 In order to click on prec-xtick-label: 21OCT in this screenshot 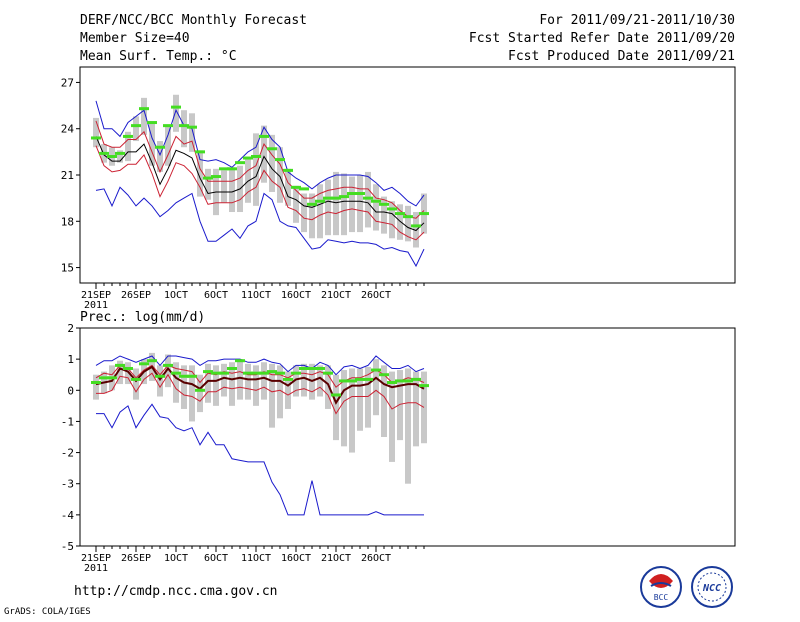, I will do `click(336, 558)`.